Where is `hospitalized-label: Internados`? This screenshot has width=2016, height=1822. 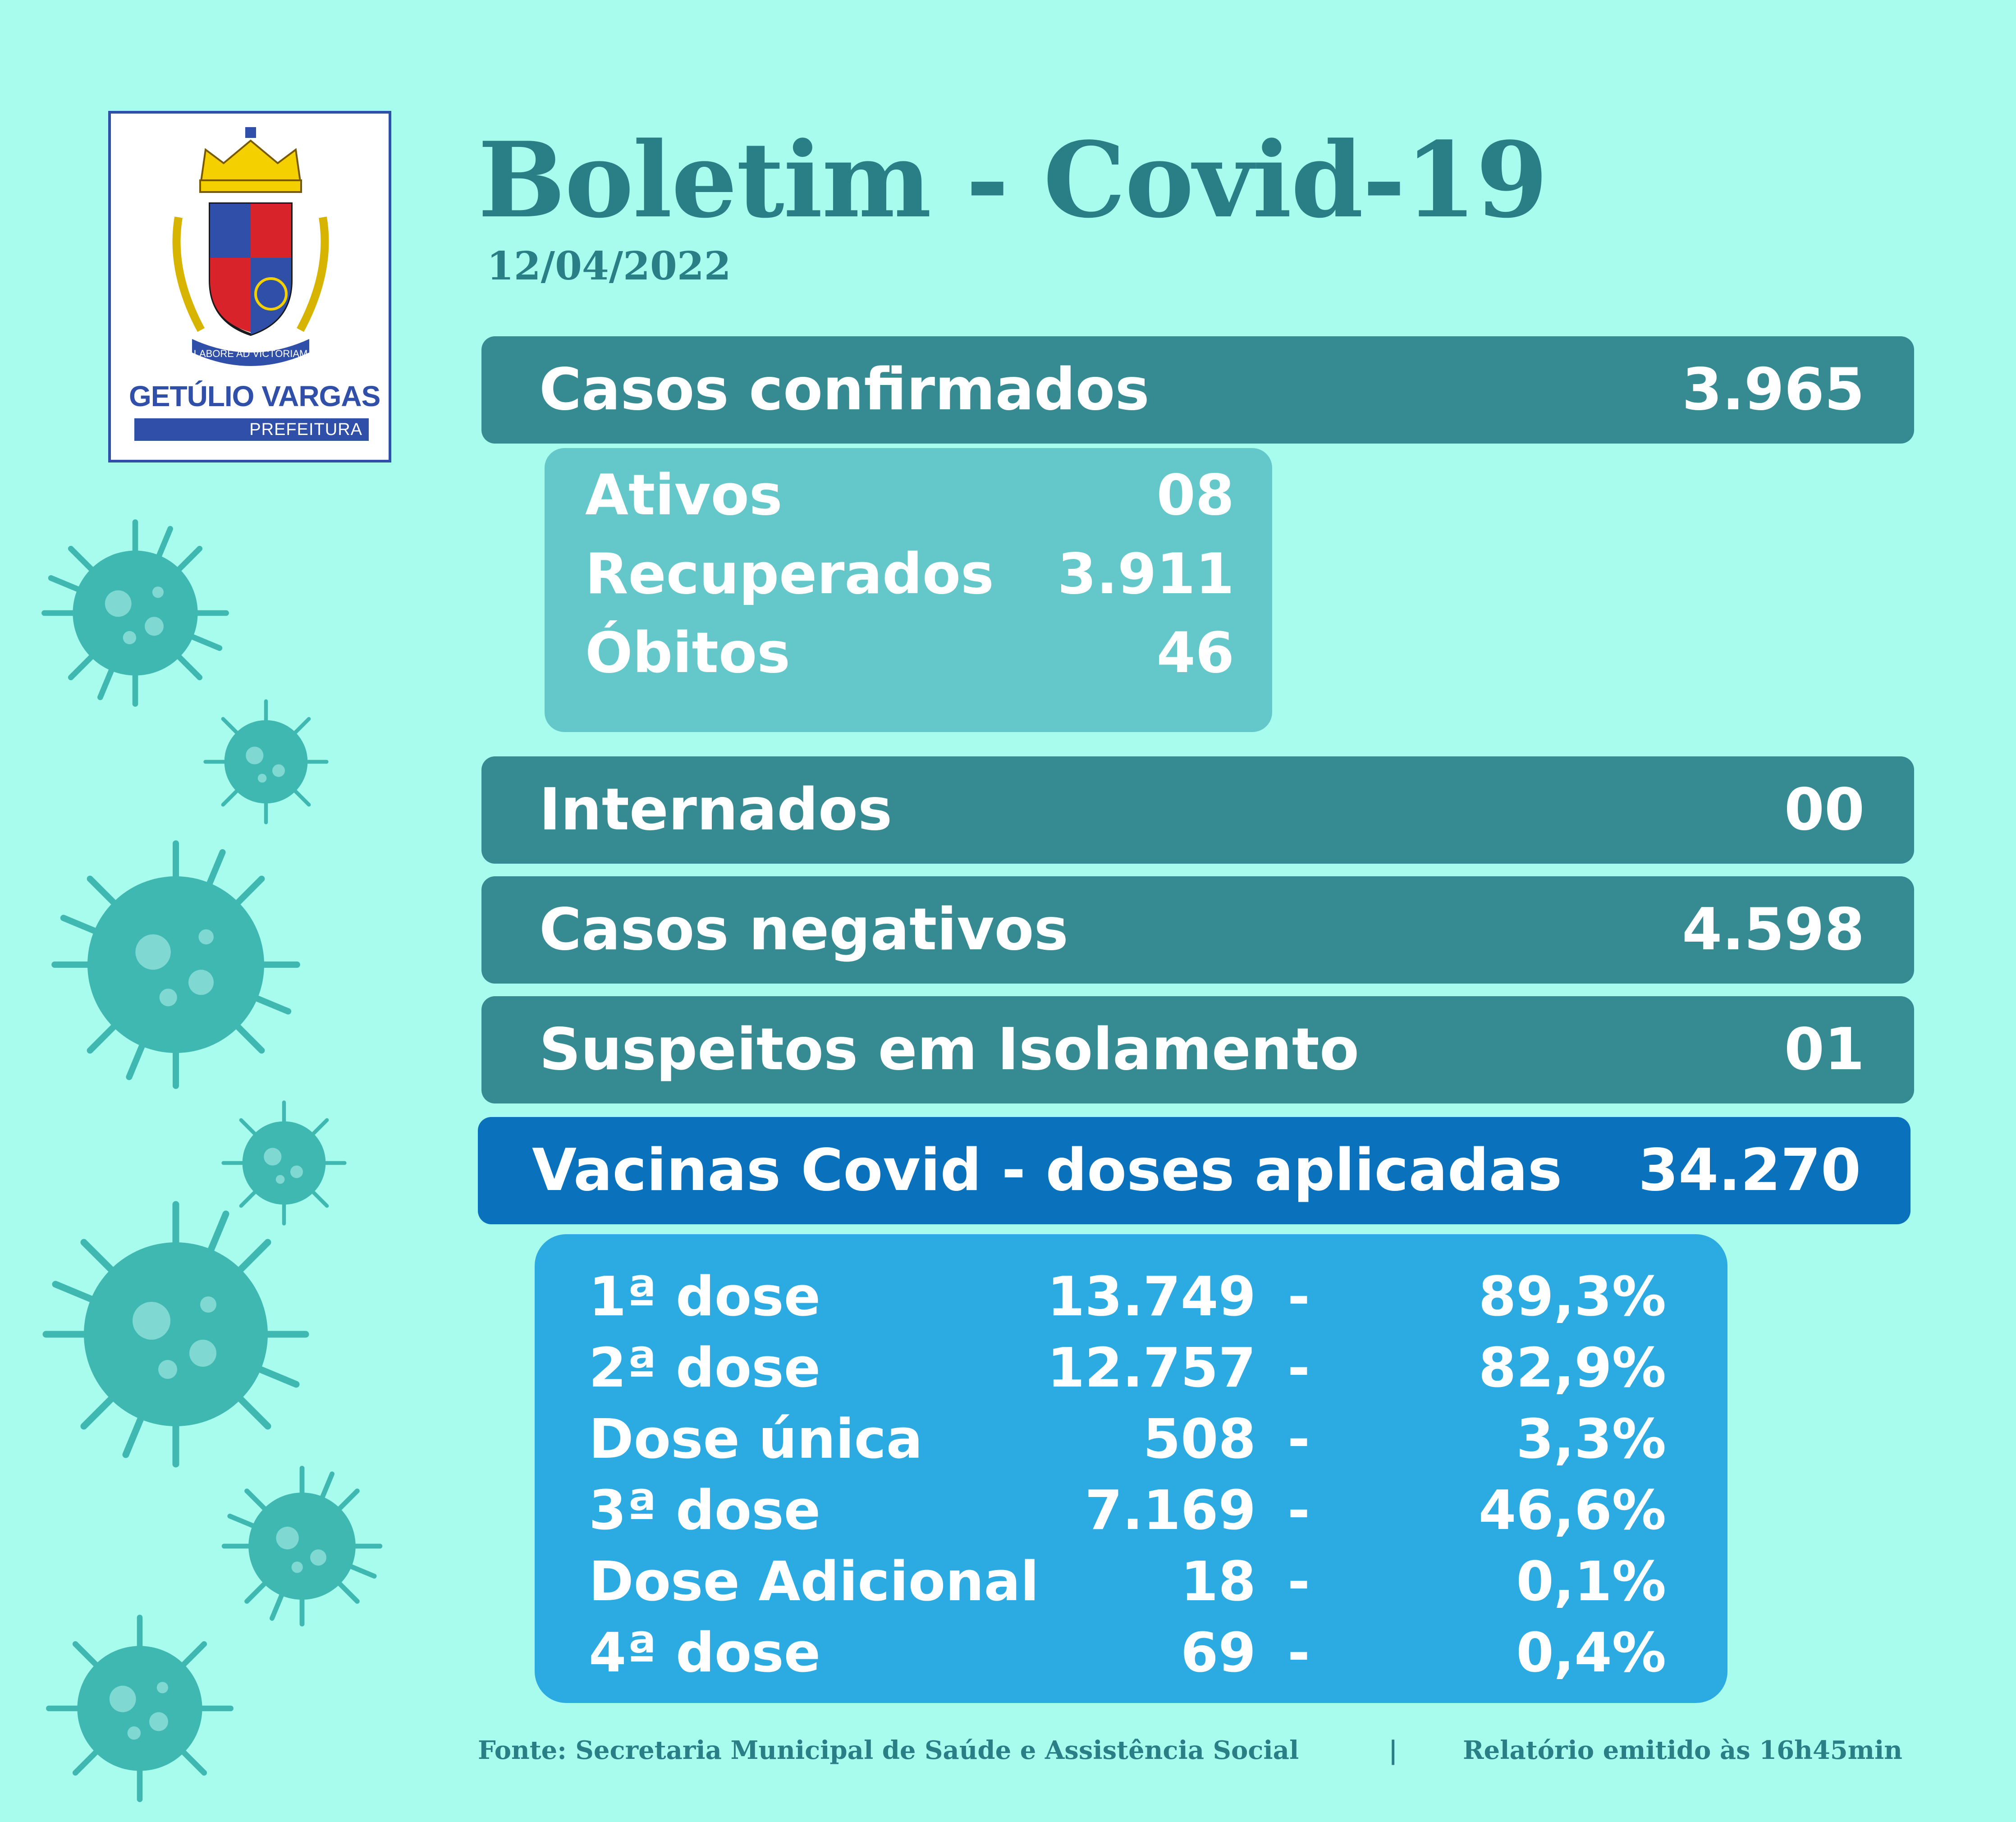 hospitalized-label: Internados is located at coordinates (716, 810).